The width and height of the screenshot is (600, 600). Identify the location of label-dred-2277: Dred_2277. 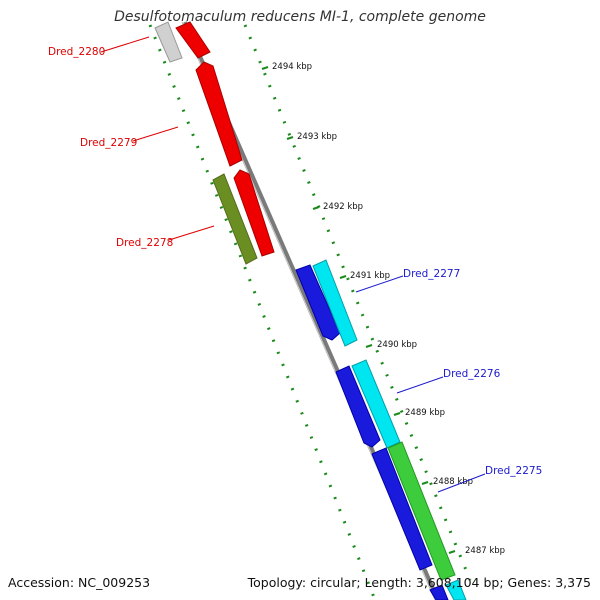
(431, 274).